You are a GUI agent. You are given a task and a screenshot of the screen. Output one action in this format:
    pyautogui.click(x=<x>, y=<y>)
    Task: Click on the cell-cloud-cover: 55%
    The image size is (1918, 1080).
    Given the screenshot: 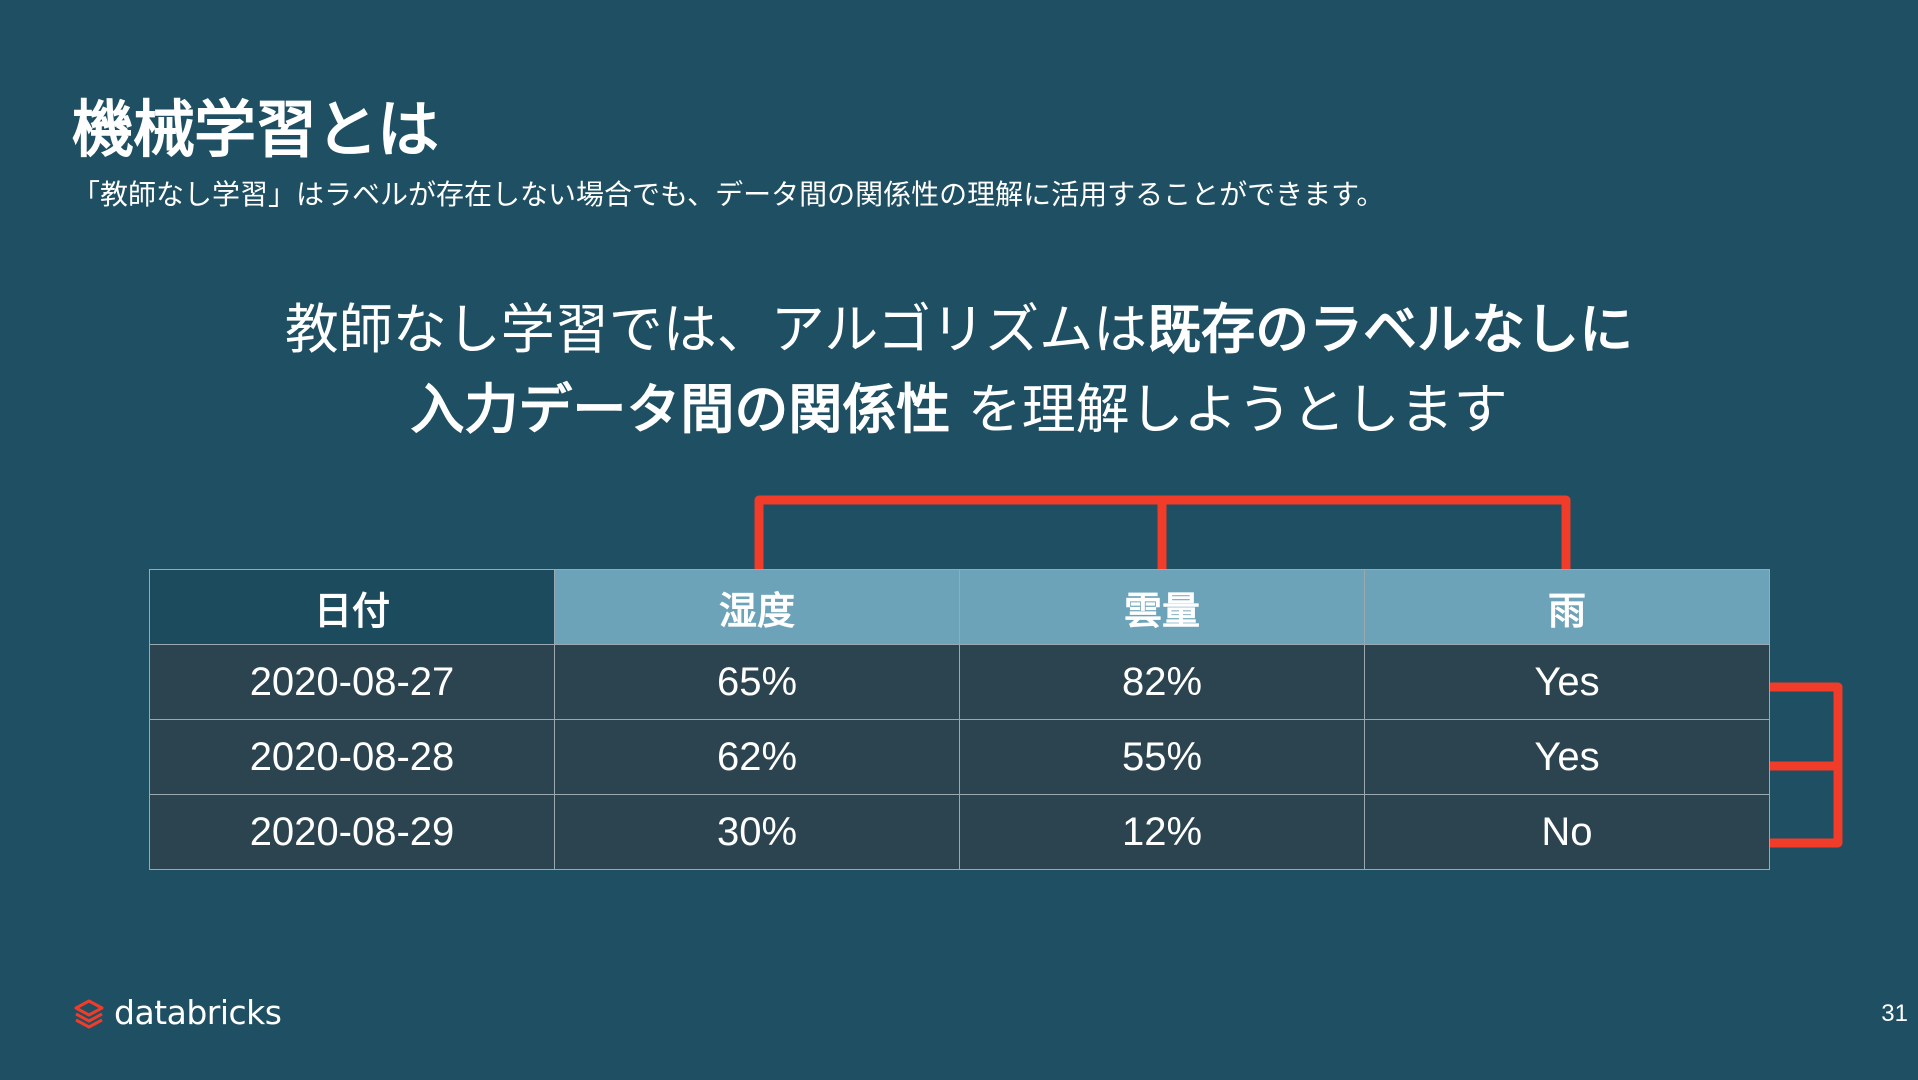 What is the action you would take?
    pyautogui.click(x=1162, y=757)
    